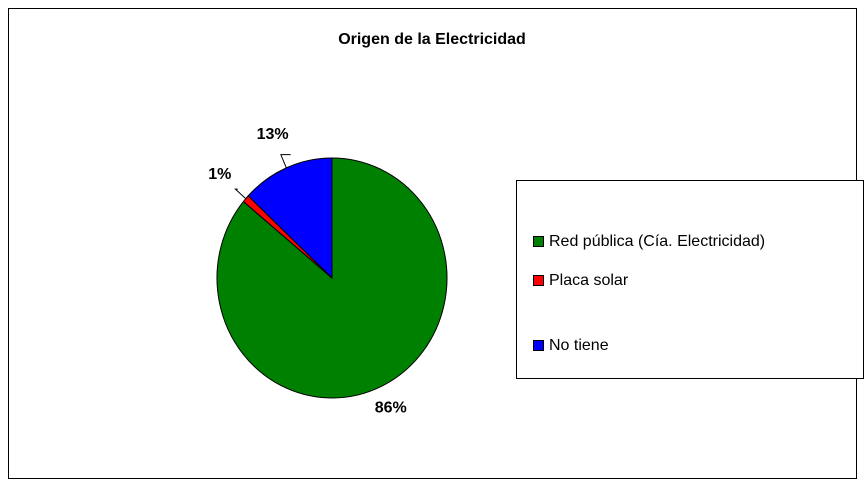 This screenshot has width=865, height=486. Describe the element at coordinates (290, 218) in the screenshot. I see `pie-slice` at that location.